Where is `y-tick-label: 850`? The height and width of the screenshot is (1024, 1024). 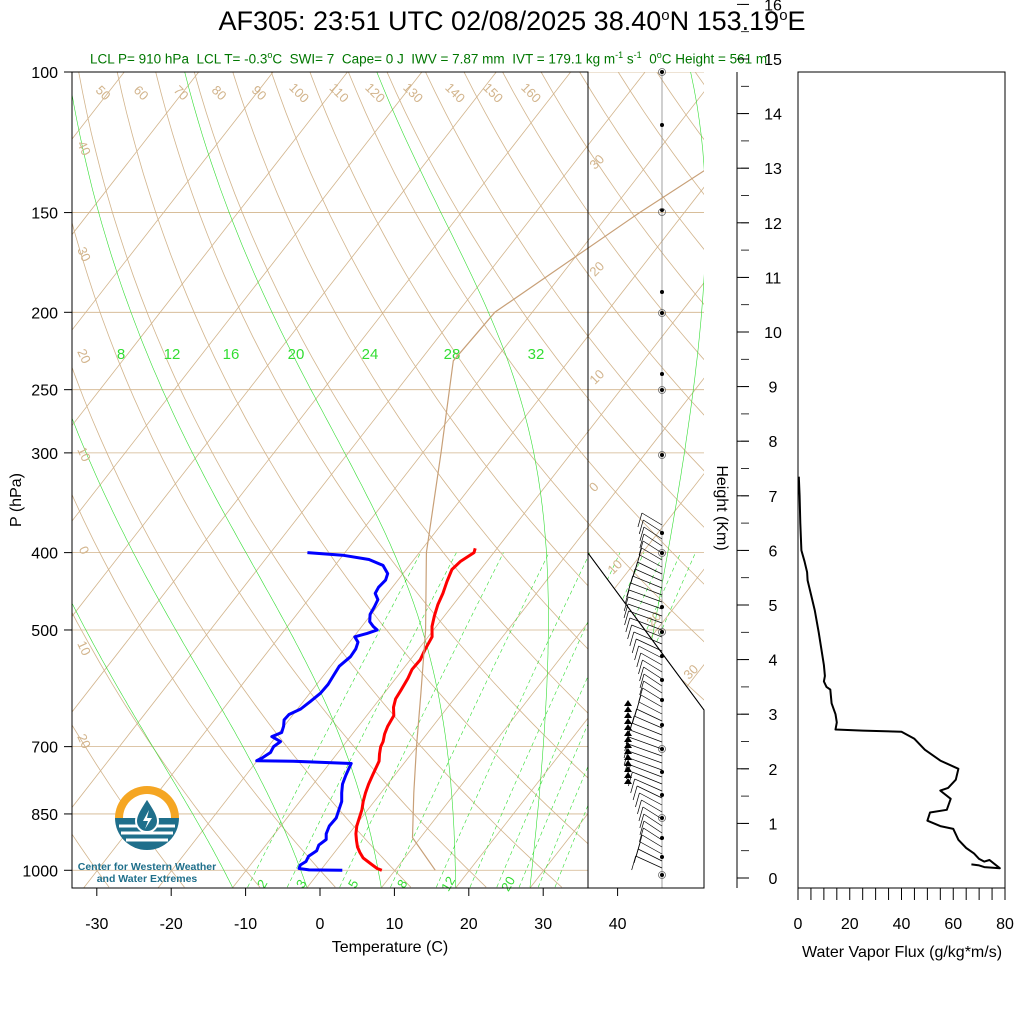 y-tick-label: 850 is located at coordinates (44, 815).